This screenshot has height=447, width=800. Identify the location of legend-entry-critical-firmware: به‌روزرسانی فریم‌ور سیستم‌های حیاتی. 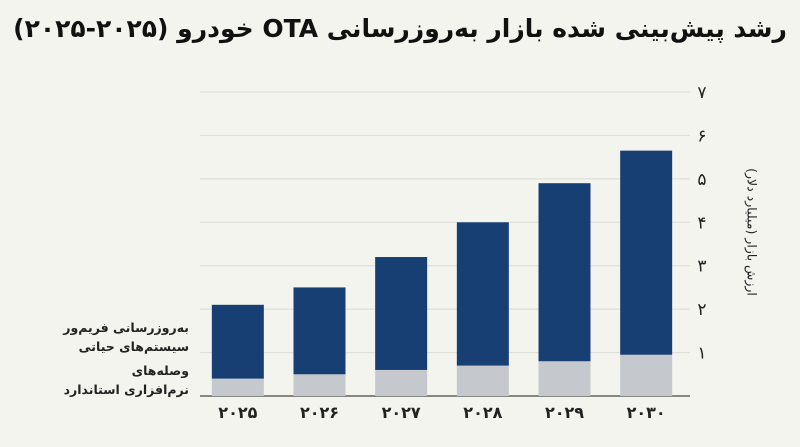
(101, 337).